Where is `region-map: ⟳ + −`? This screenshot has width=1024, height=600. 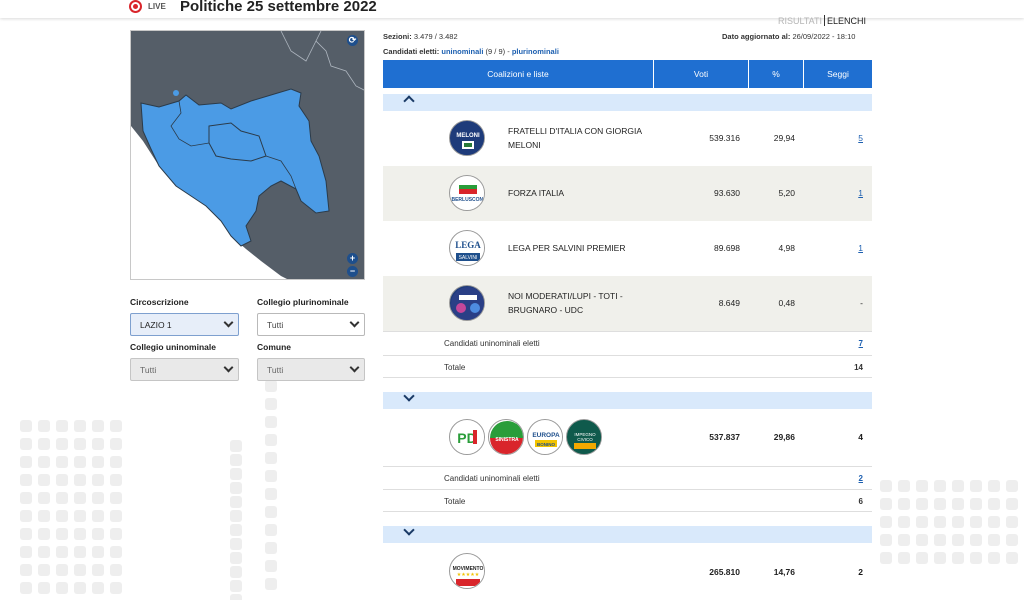 region-map: ⟳ + − is located at coordinates (247, 155).